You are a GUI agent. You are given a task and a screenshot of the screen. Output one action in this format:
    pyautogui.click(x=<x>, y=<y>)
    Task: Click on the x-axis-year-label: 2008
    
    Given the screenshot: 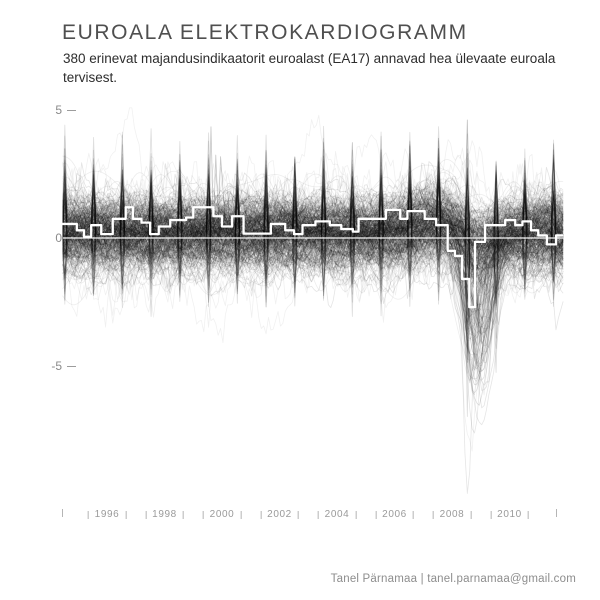 What is the action you would take?
    pyautogui.click(x=452, y=514)
    